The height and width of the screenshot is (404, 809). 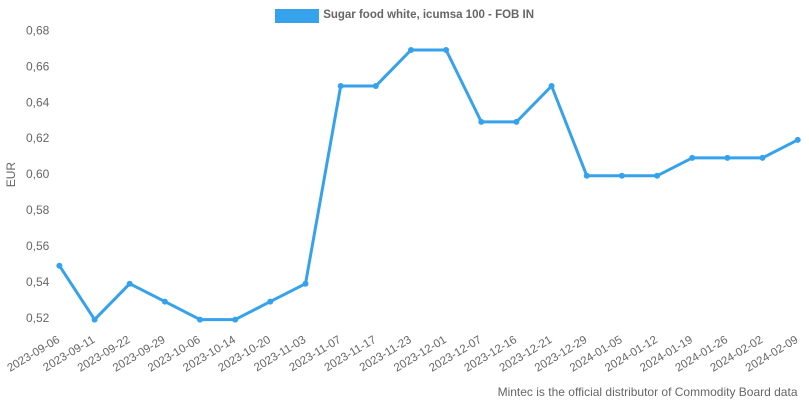 I want to click on svg-text: 0,62, so click(x=38, y=138).